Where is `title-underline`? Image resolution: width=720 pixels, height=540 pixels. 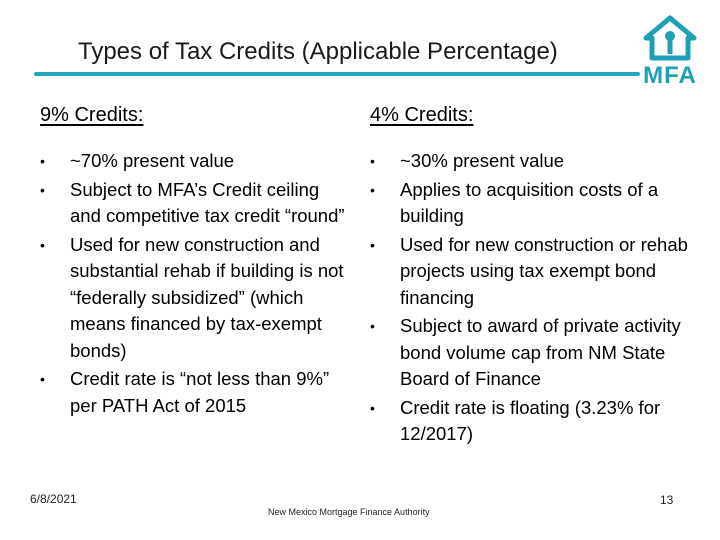 title-underline is located at coordinates (337, 74).